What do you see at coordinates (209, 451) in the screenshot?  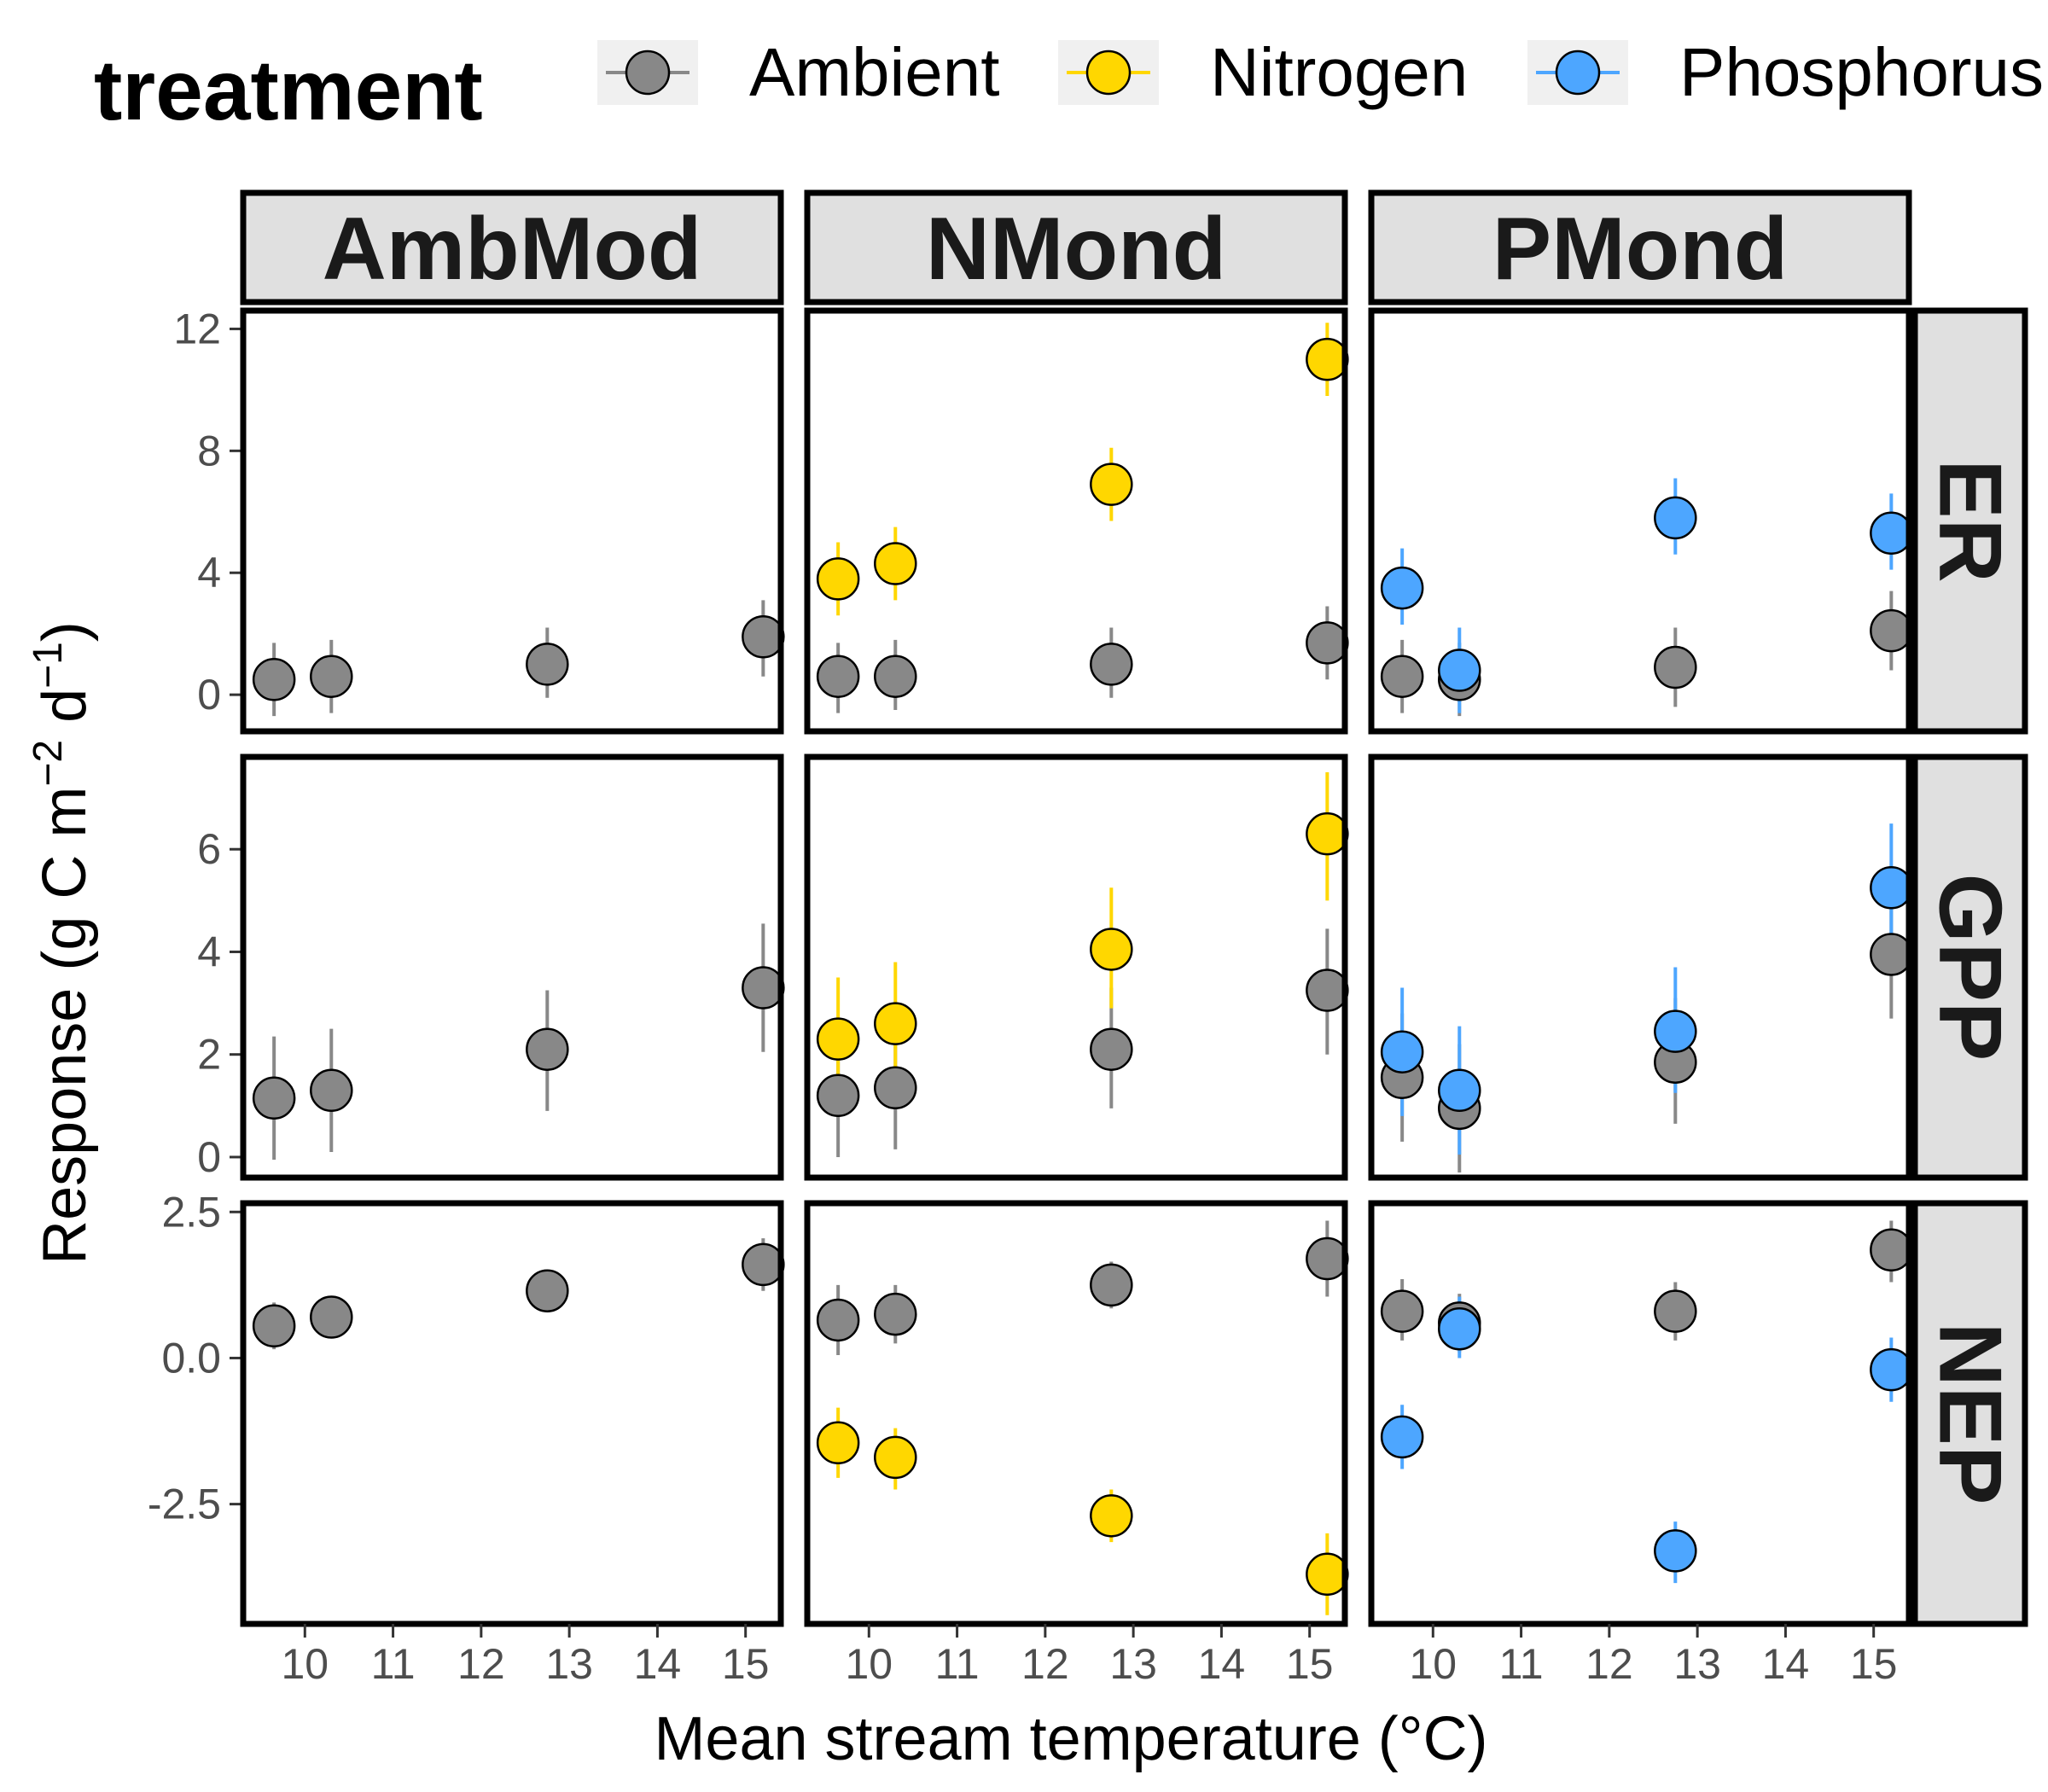 I see `y-tick-label: 8` at bounding box center [209, 451].